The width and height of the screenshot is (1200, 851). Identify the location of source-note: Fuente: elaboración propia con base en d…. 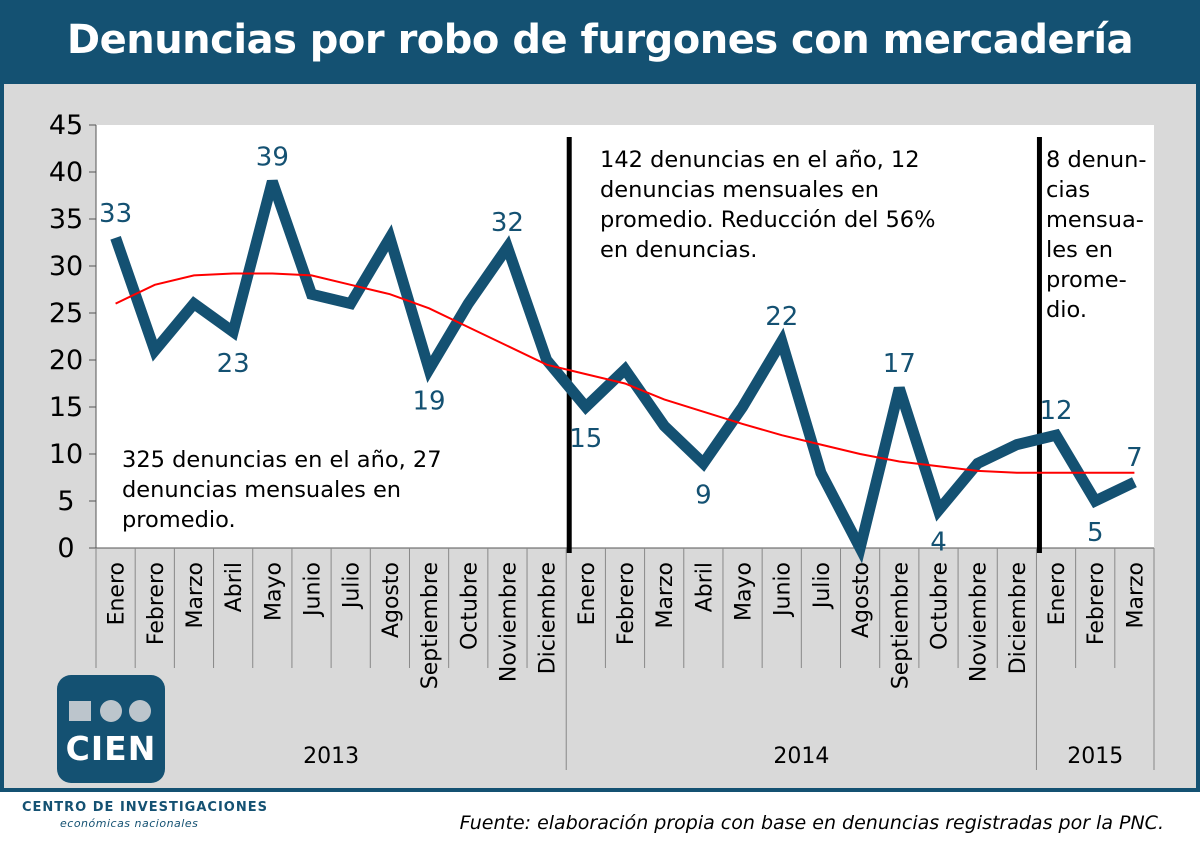
(811, 823).